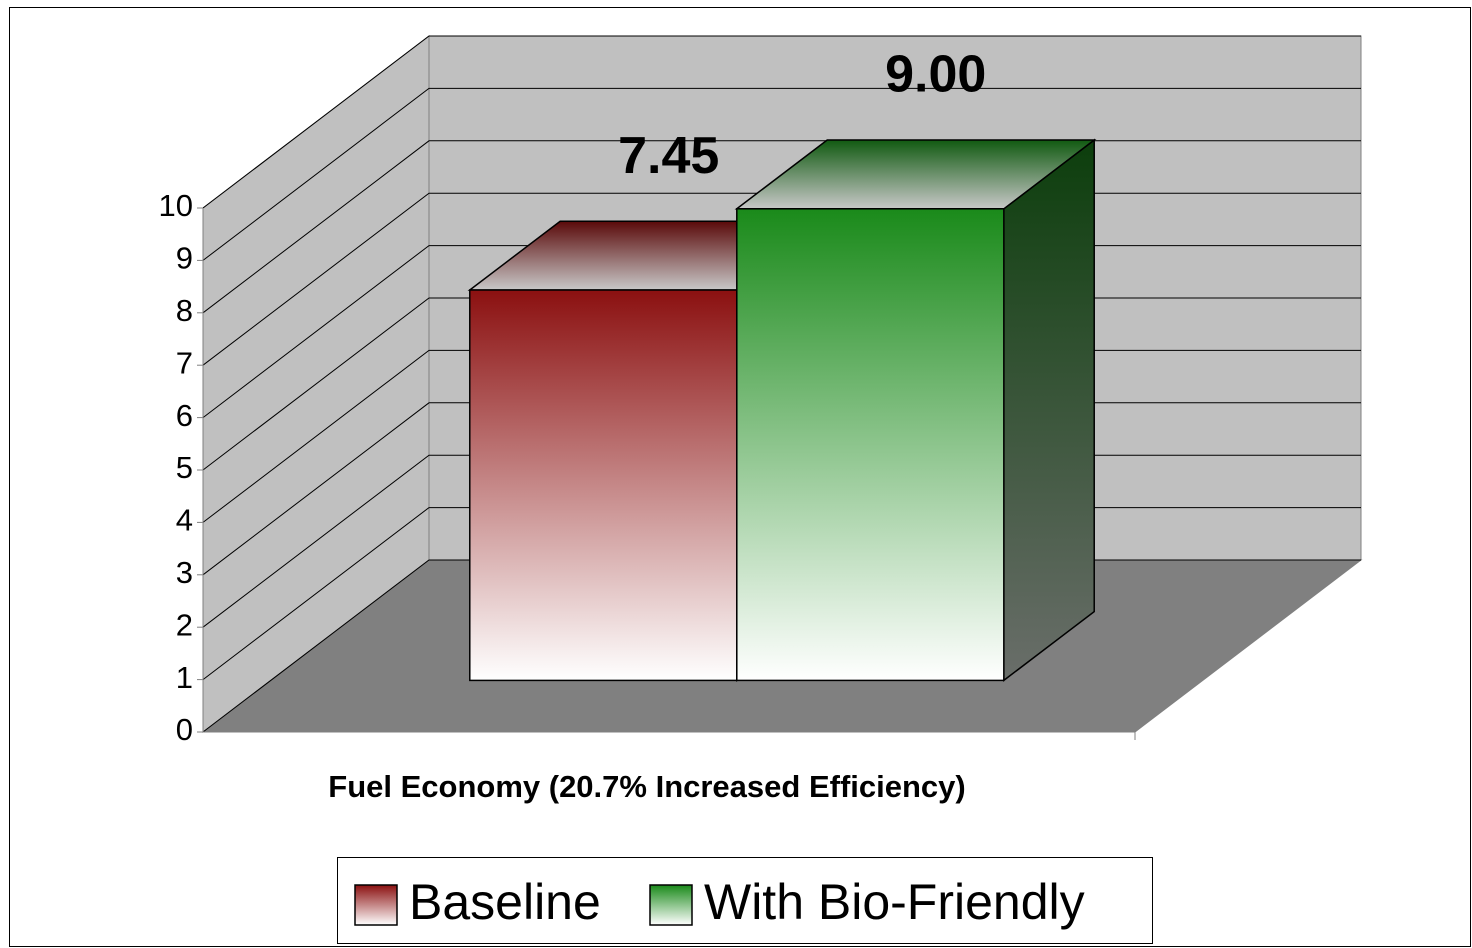 This screenshot has width=1472, height=948. Describe the element at coordinates (184, 415) in the screenshot. I see `y-tick-label: 6` at that location.